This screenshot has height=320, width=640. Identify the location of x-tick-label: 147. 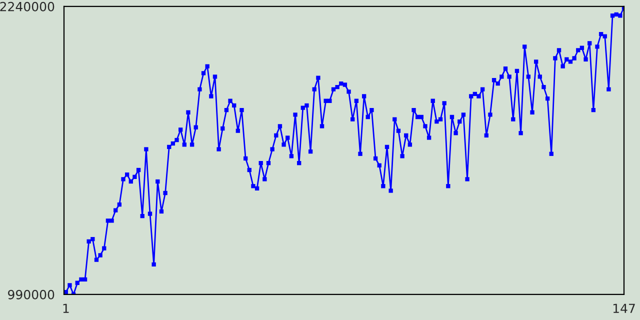
(624, 308).